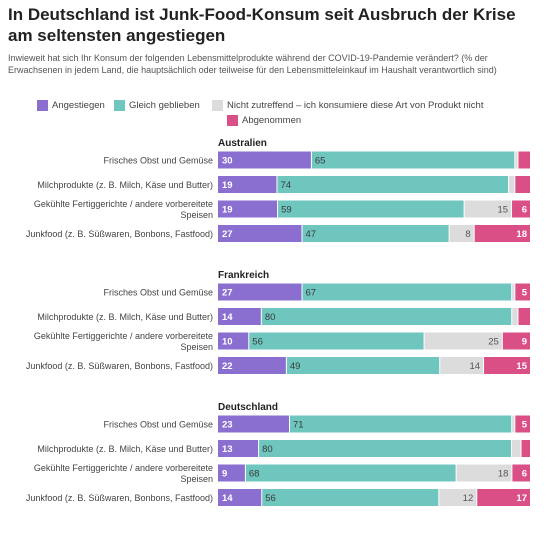  Describe the element at coordinates (227, 234) in the screenshot. I see `data-label-angestiegen: 27` at that location.